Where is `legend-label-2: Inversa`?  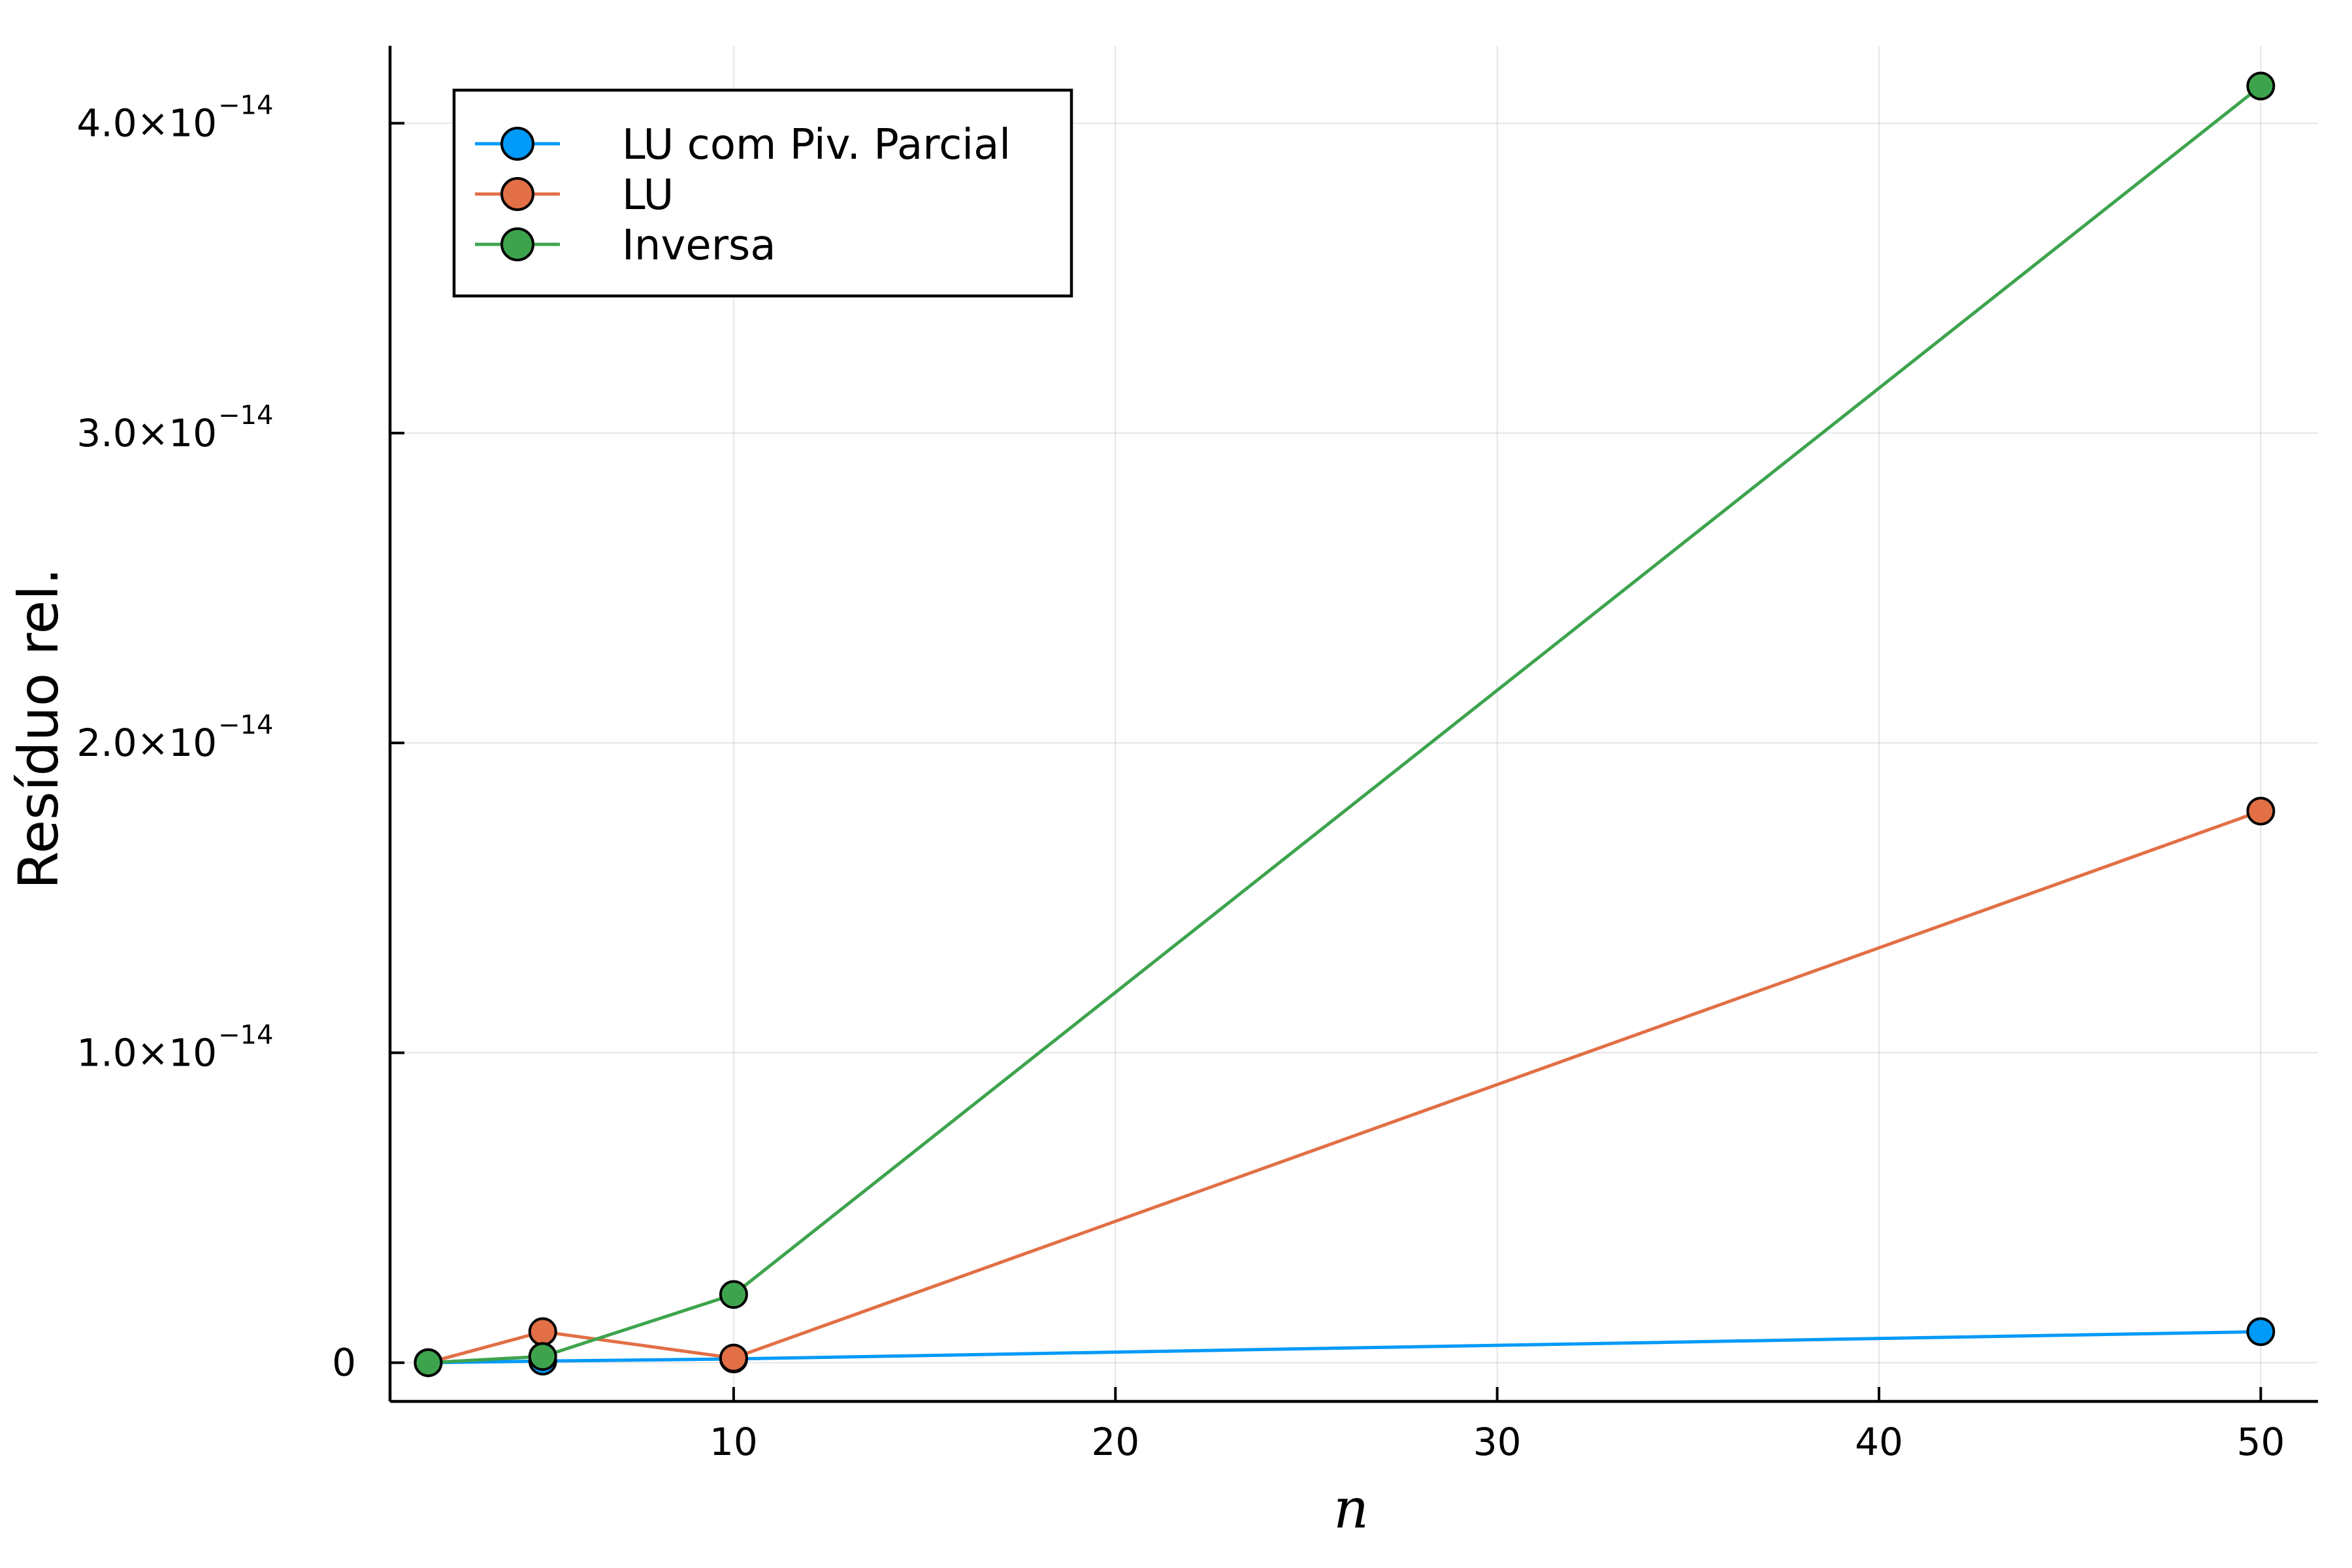
legend-label-2: Inversa is located at coordinates (699, 245).